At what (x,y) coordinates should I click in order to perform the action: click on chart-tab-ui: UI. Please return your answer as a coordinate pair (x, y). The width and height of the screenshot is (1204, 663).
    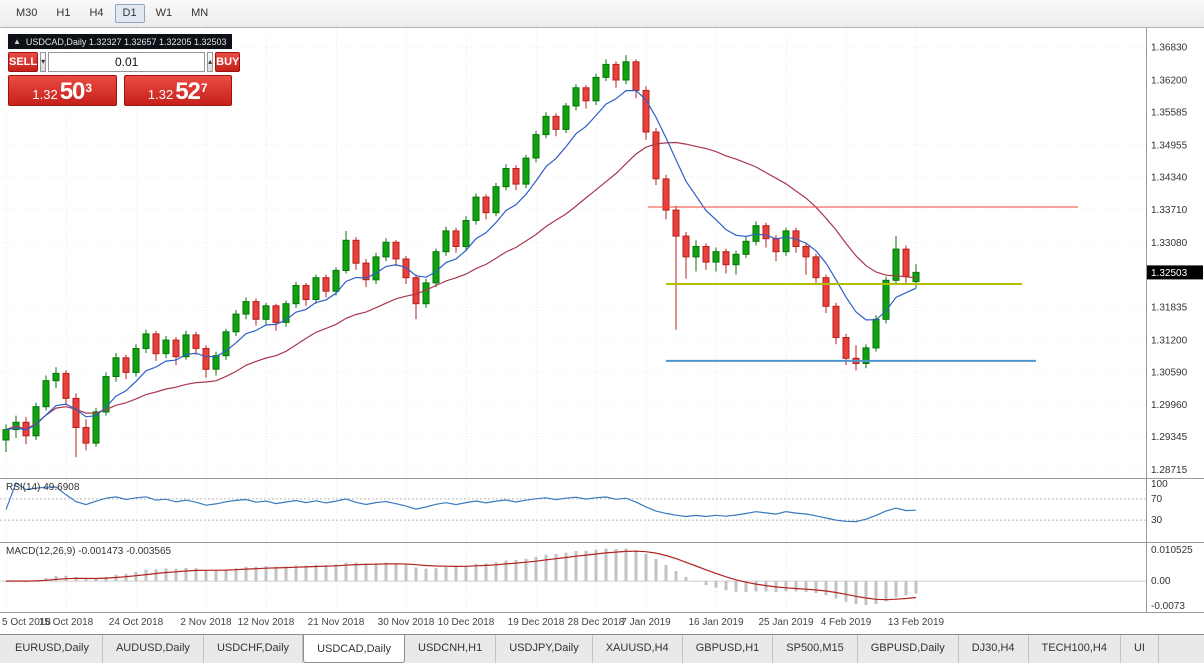
    Looking at the image, I should click on (1140, 649).